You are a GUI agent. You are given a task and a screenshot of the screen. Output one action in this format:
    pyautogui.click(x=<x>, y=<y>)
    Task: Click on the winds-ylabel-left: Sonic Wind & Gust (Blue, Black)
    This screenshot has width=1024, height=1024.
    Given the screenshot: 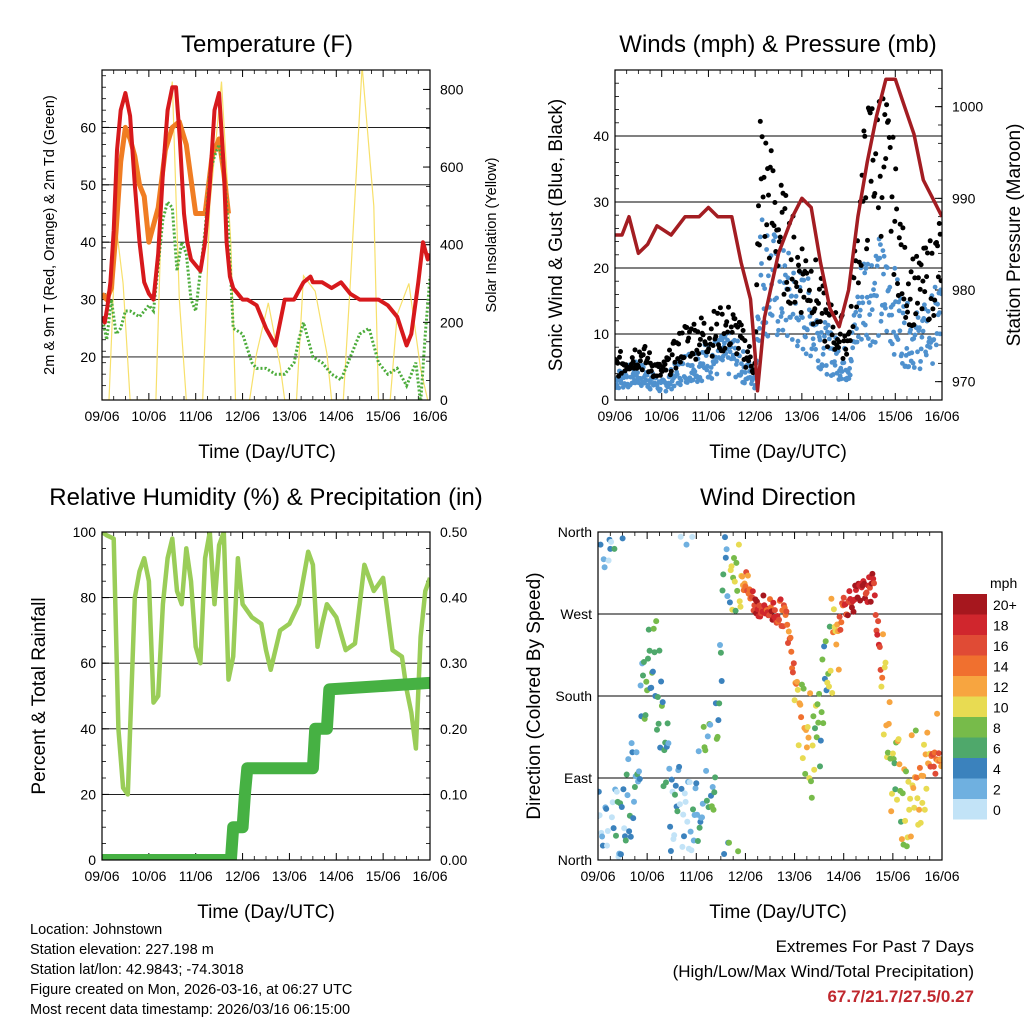 What is the action you would take?
    pyautogui.click(x=556, y=235)
    